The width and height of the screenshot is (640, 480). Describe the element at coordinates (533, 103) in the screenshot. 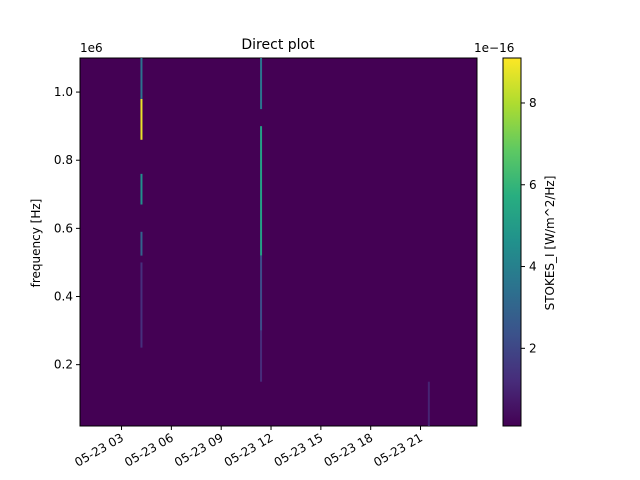

I see `colorbar-tick-label: 8` at that location.